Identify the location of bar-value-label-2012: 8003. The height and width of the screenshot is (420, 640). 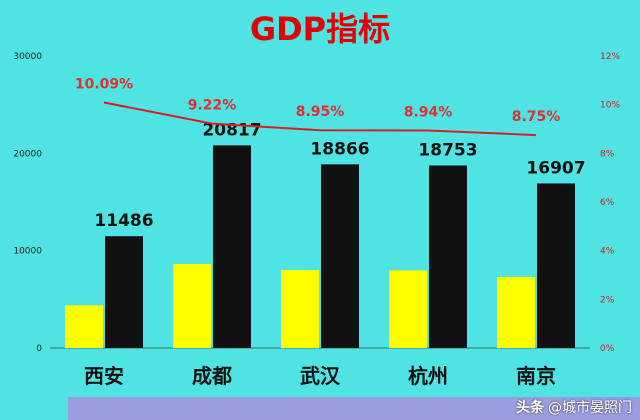
(300, 280).